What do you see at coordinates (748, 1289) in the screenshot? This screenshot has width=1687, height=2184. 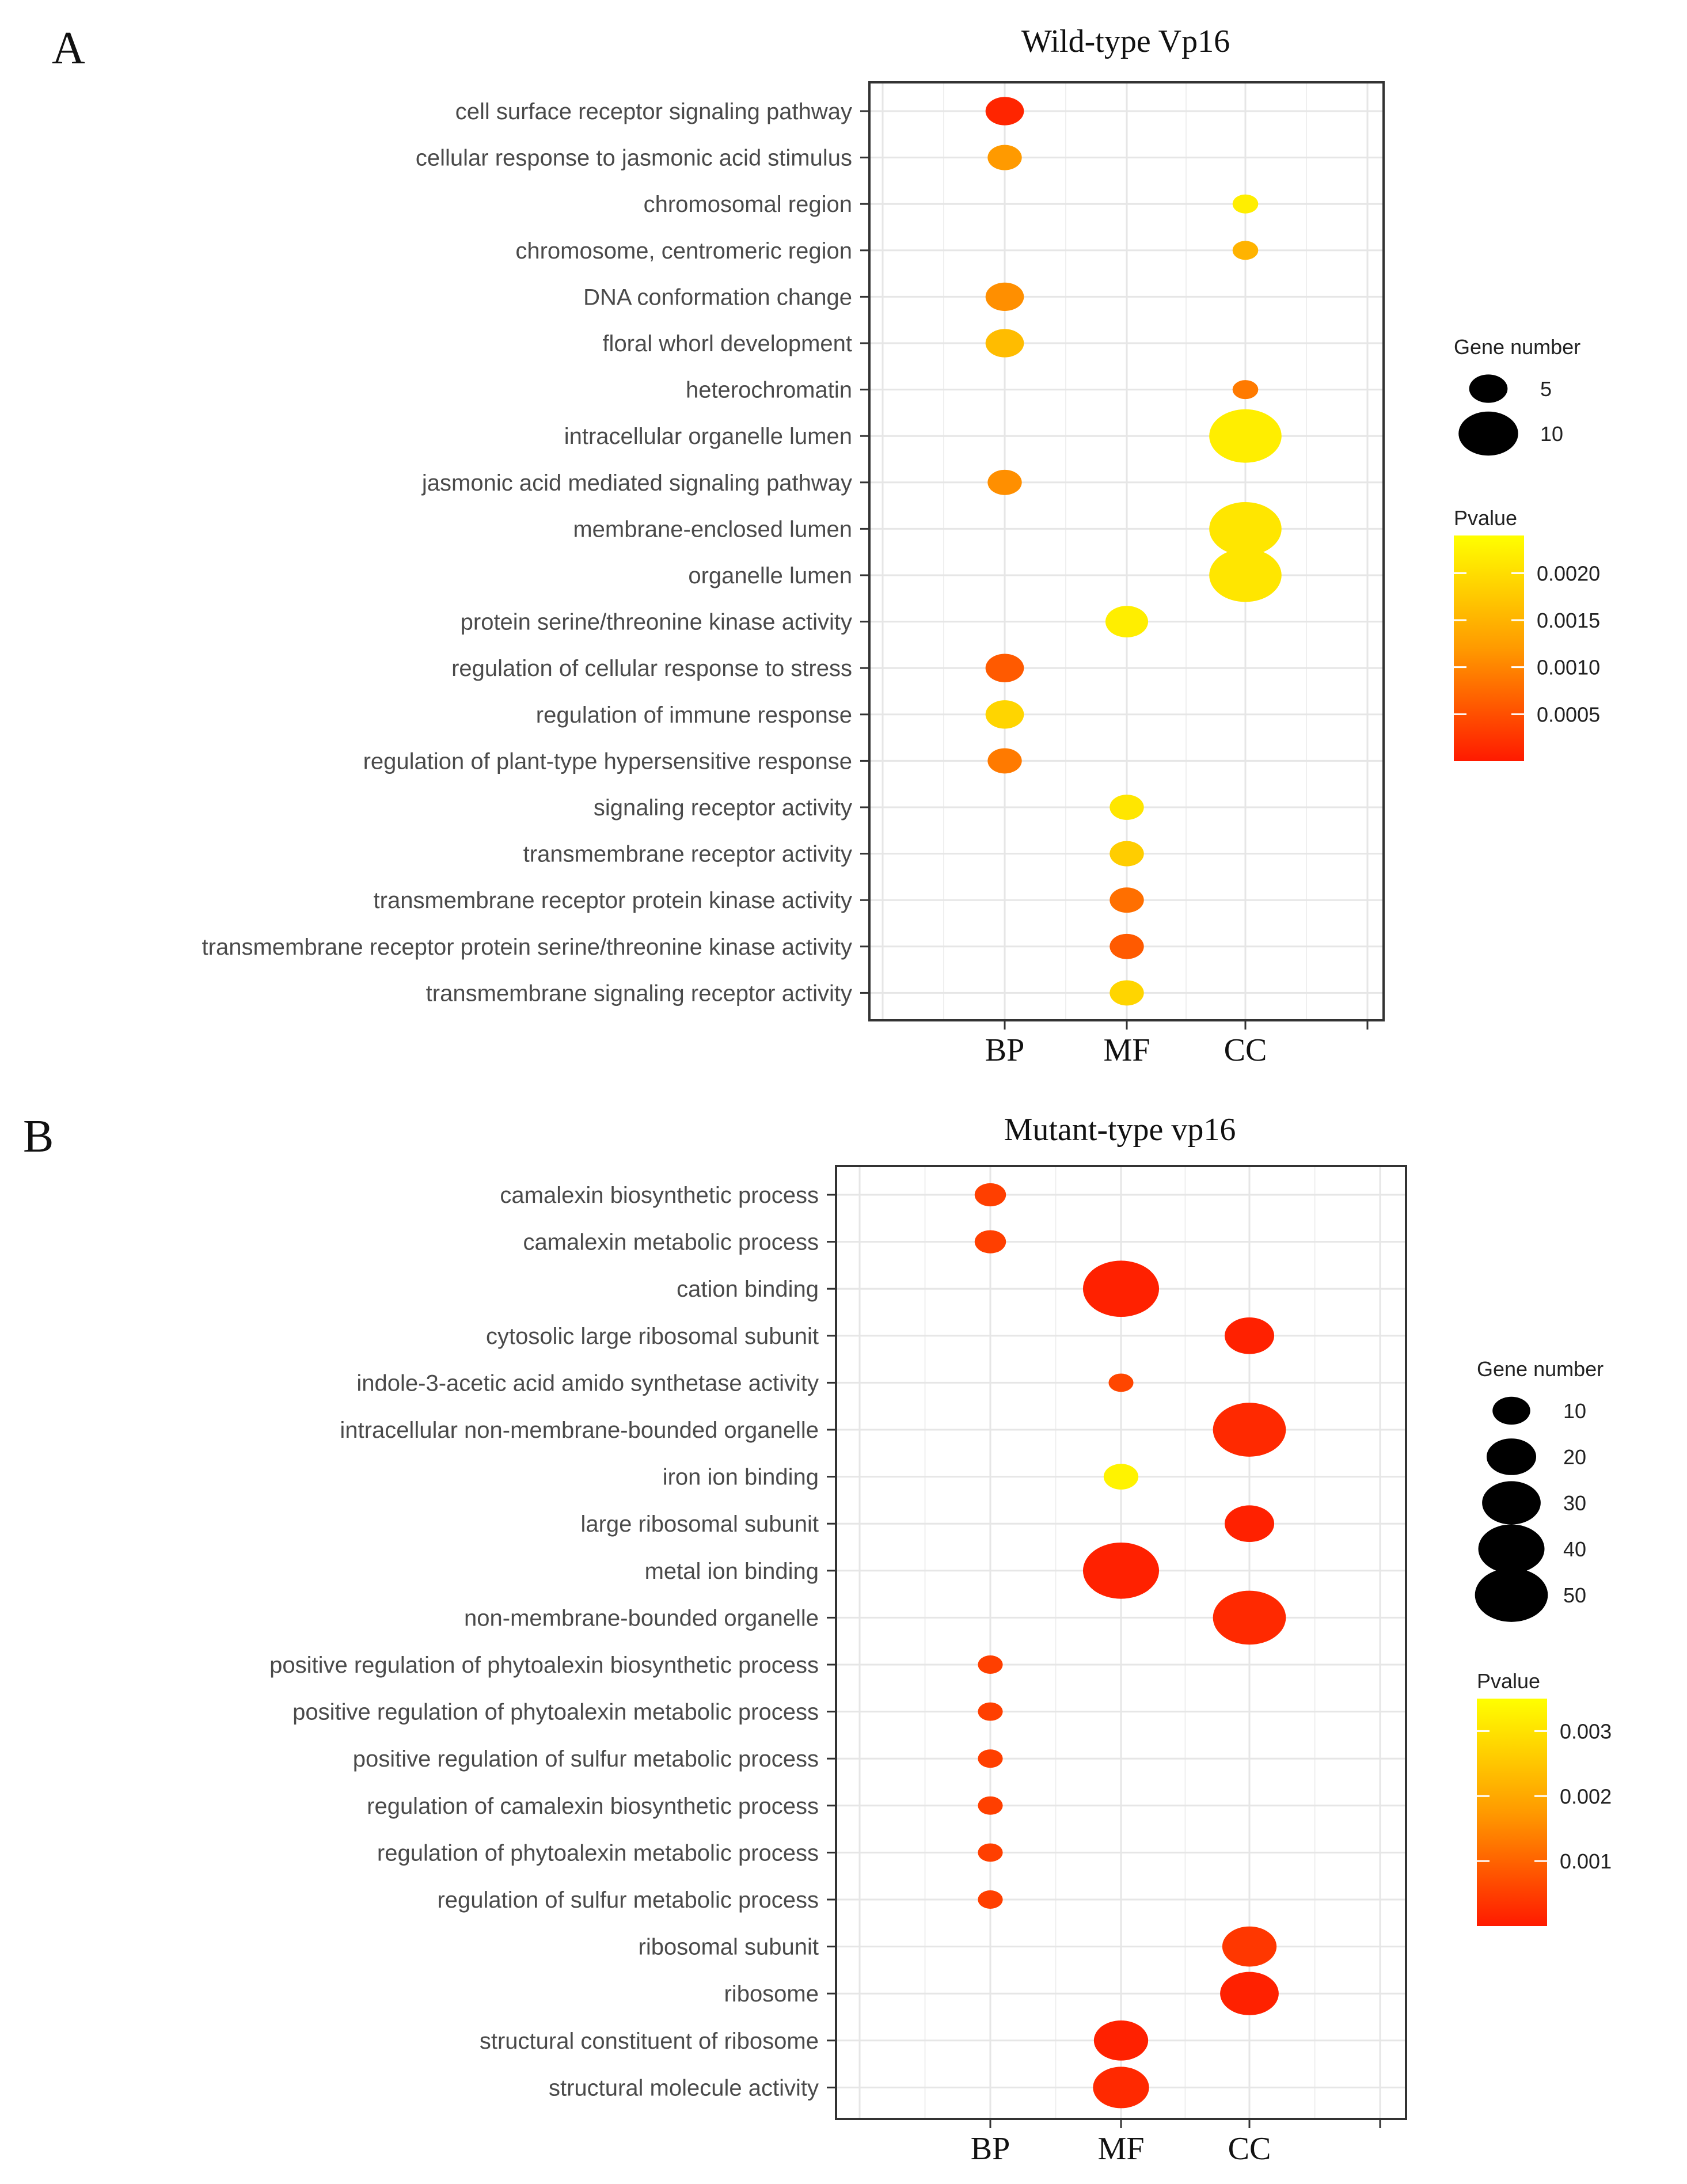 I see `y-tick-label: cation binding` at bounding box center [748, 1289].